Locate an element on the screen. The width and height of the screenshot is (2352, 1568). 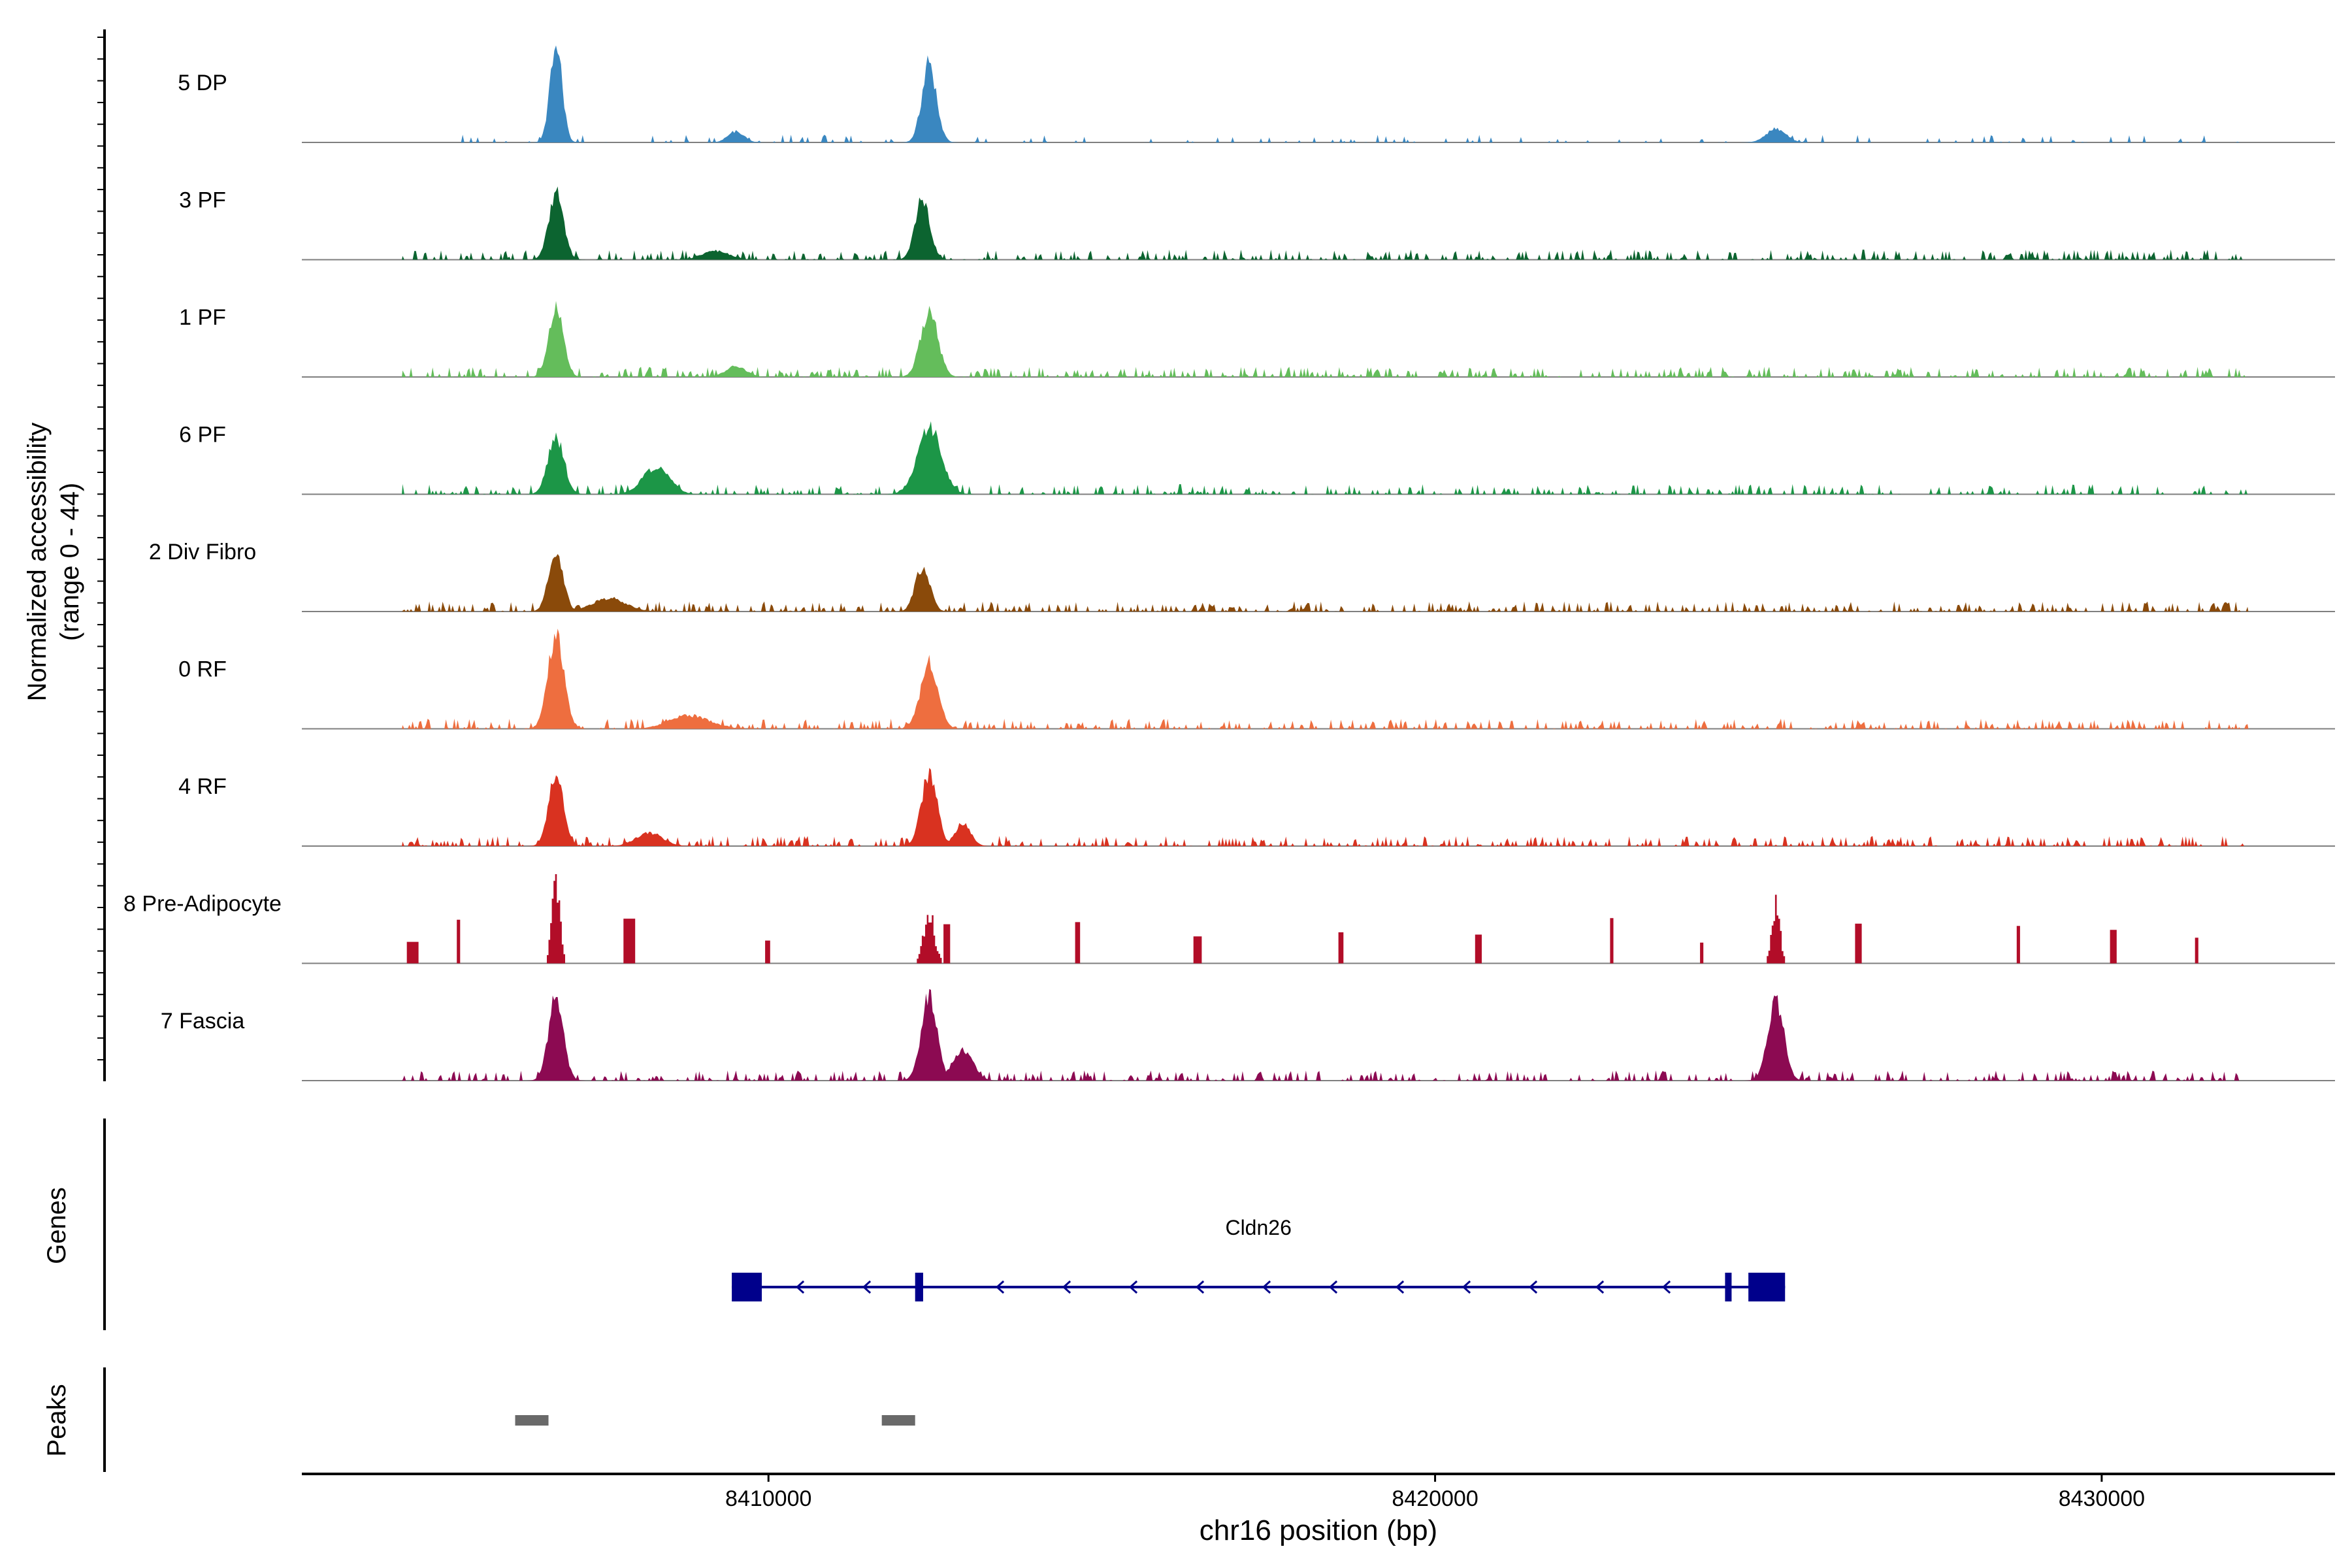
track-label-4-rf: 4 RF is located at coordinates (202, 786).